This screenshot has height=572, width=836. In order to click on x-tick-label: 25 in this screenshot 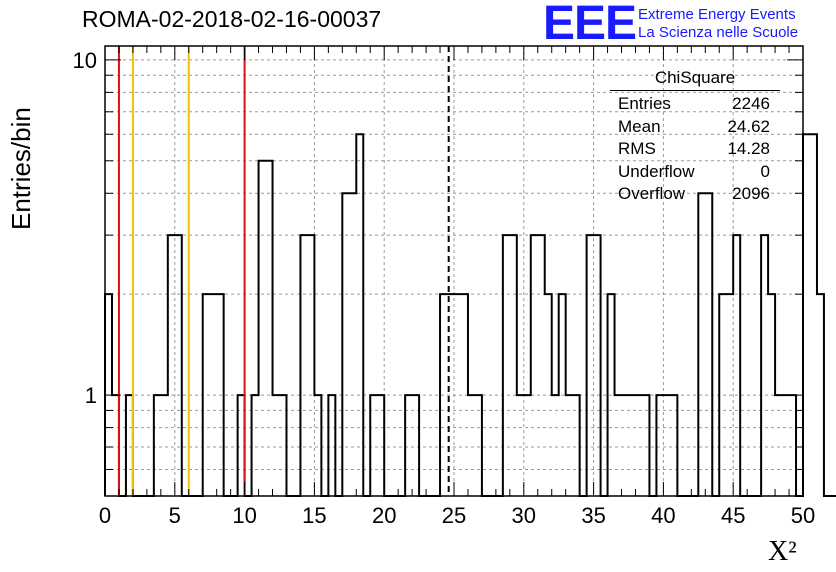, I will do `click(454, 515)`.